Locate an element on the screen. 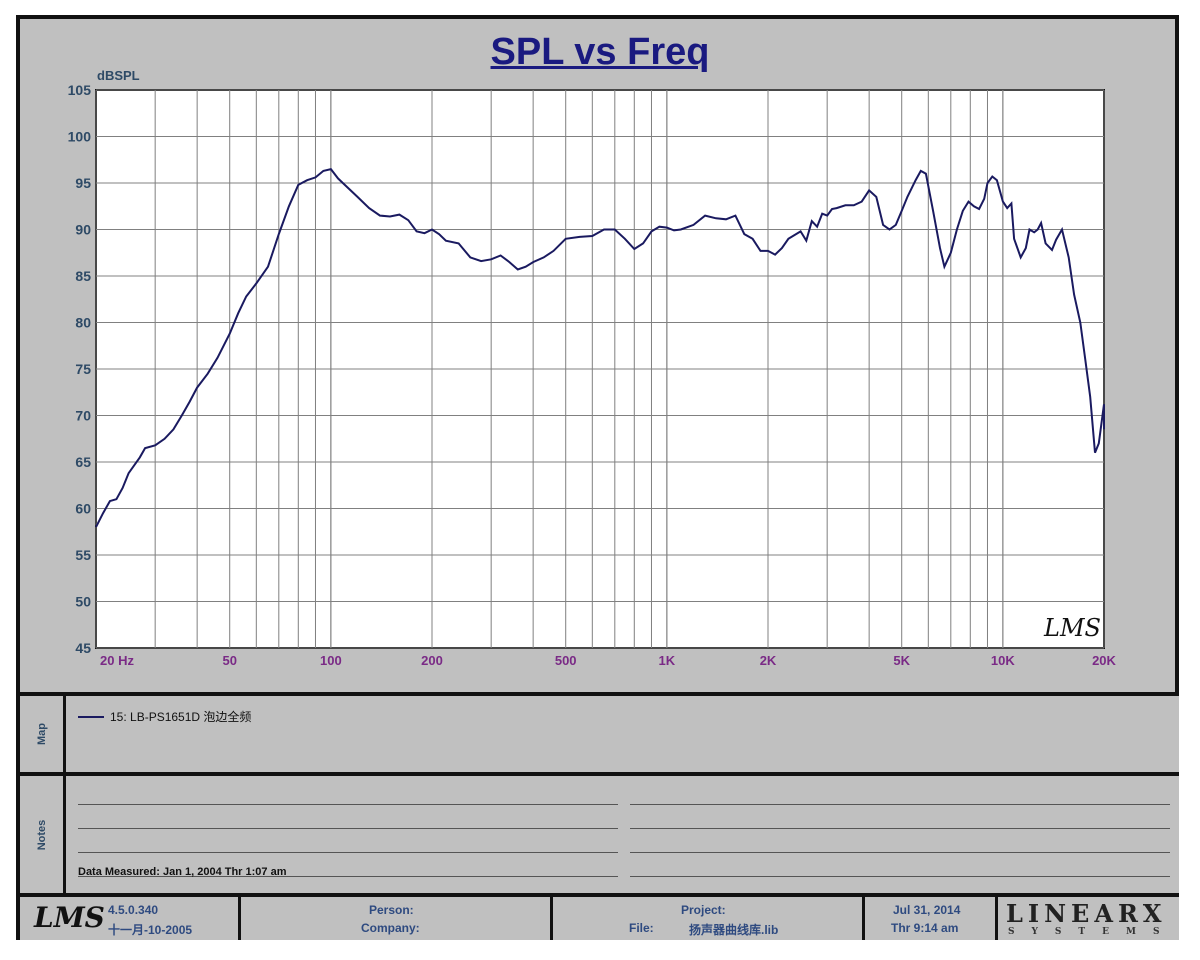 This screenshot has height=960, width=1200. x-tick-label: 1K is located at coordinates (667, 660).